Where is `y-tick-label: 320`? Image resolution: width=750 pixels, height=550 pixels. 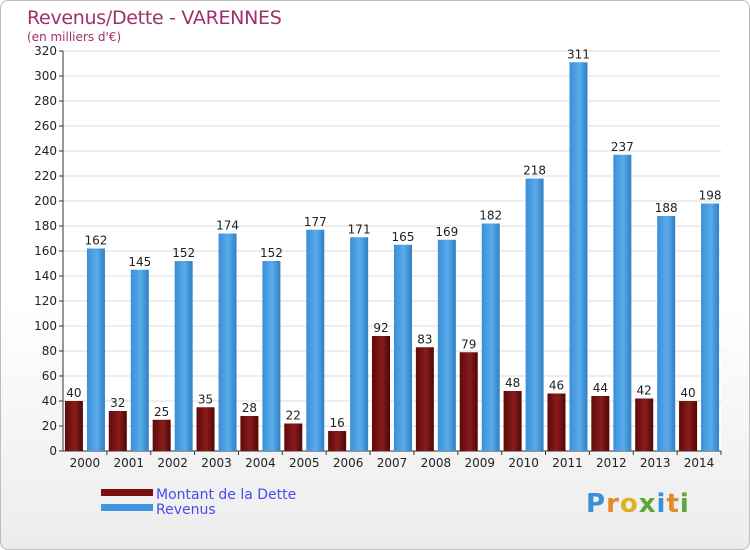
y-tick-label: 320 is located at coordinates (45, 51).